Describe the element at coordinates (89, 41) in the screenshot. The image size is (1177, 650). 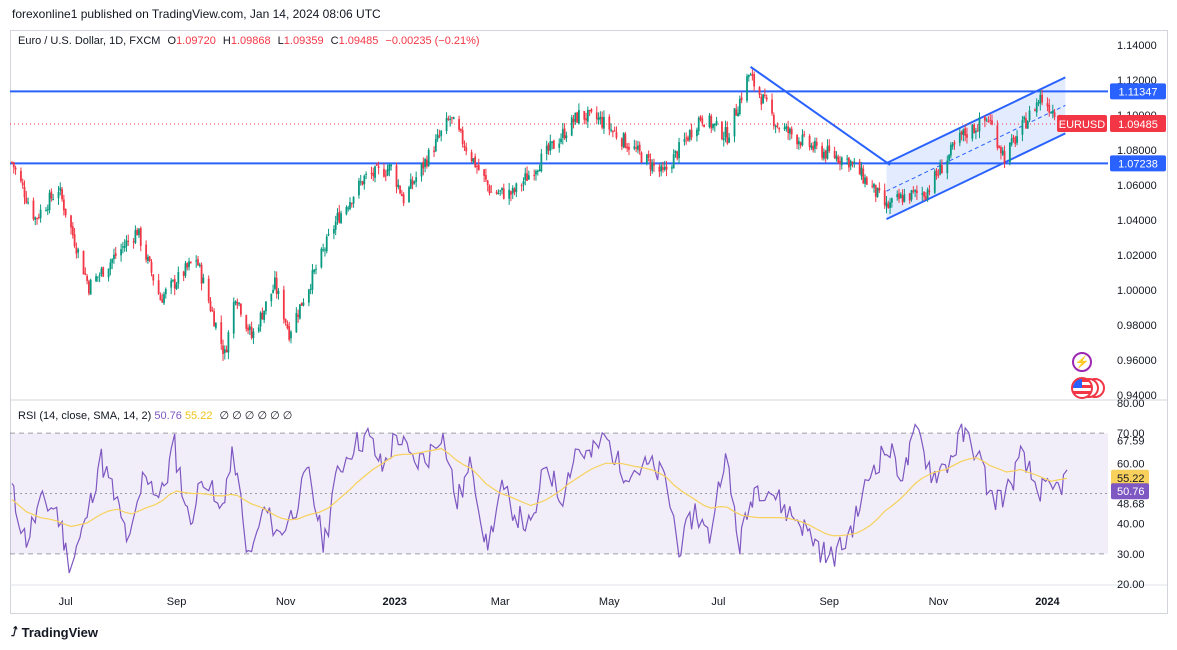
I see `symbol-name: Euro / U.S. Dollar, 1D, FXCM` at that location.